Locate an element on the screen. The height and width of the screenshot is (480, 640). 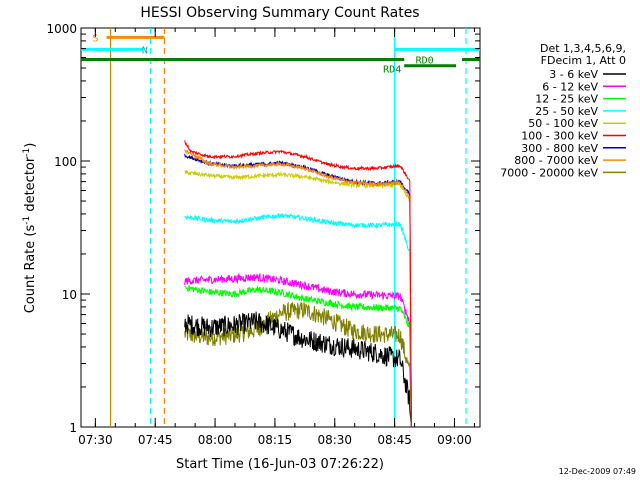
series-line-3-6-keV is located at coordinates (298, 369).